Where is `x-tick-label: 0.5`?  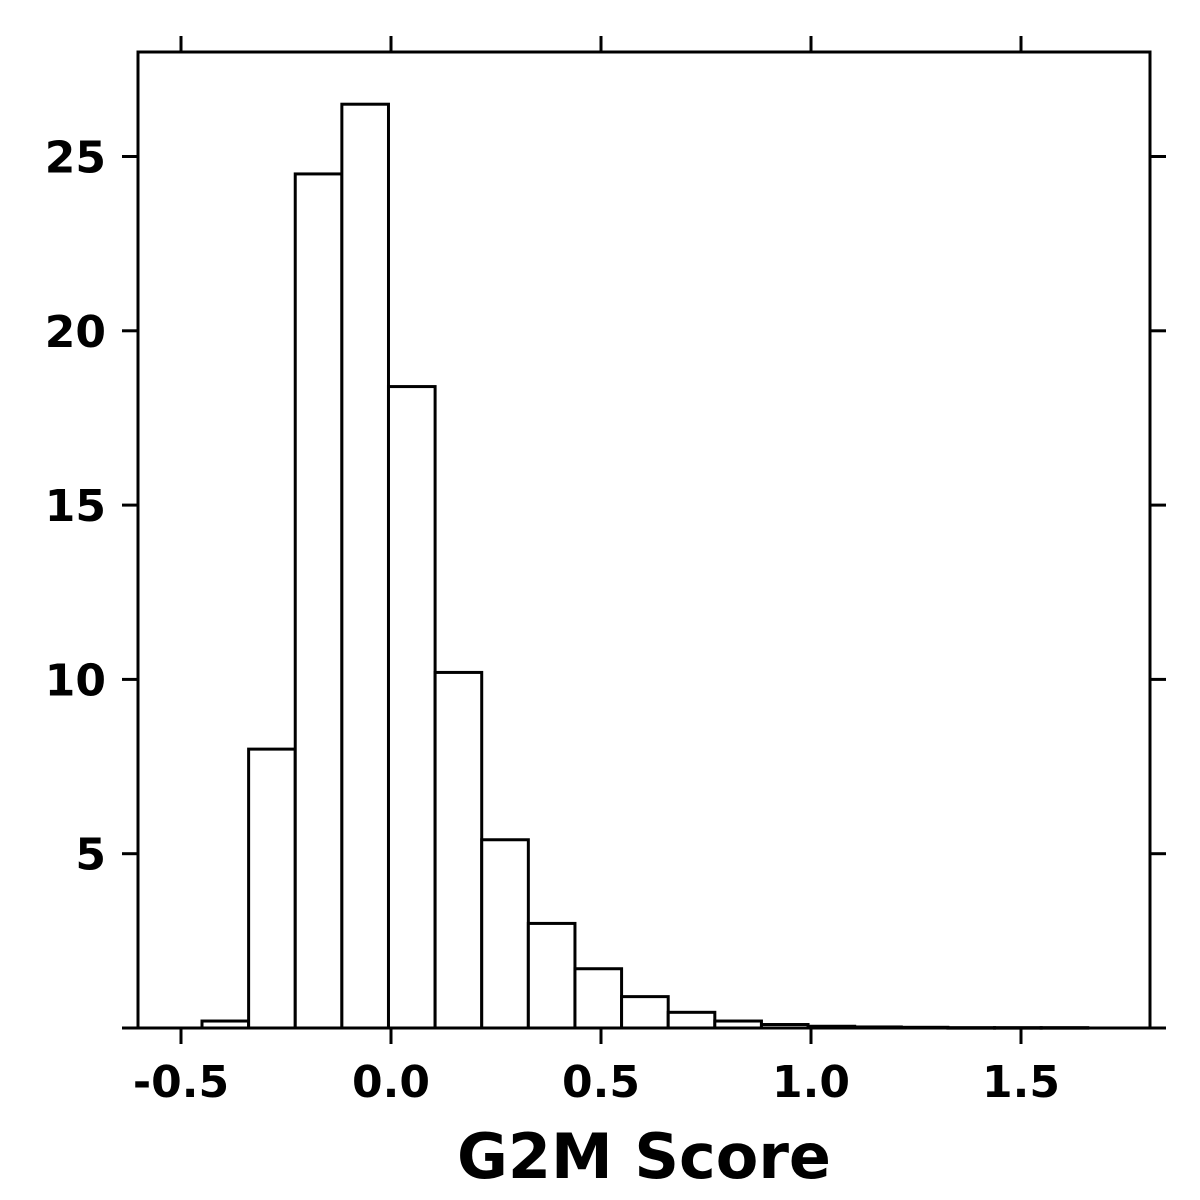
x-tick-label: 0.5 is located at coordinates (601, 1082).